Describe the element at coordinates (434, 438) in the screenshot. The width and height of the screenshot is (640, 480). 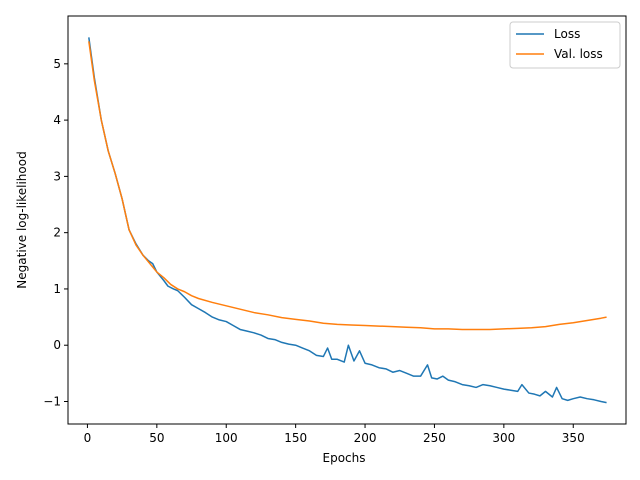
I see `x-tick-label: 250` at that location.